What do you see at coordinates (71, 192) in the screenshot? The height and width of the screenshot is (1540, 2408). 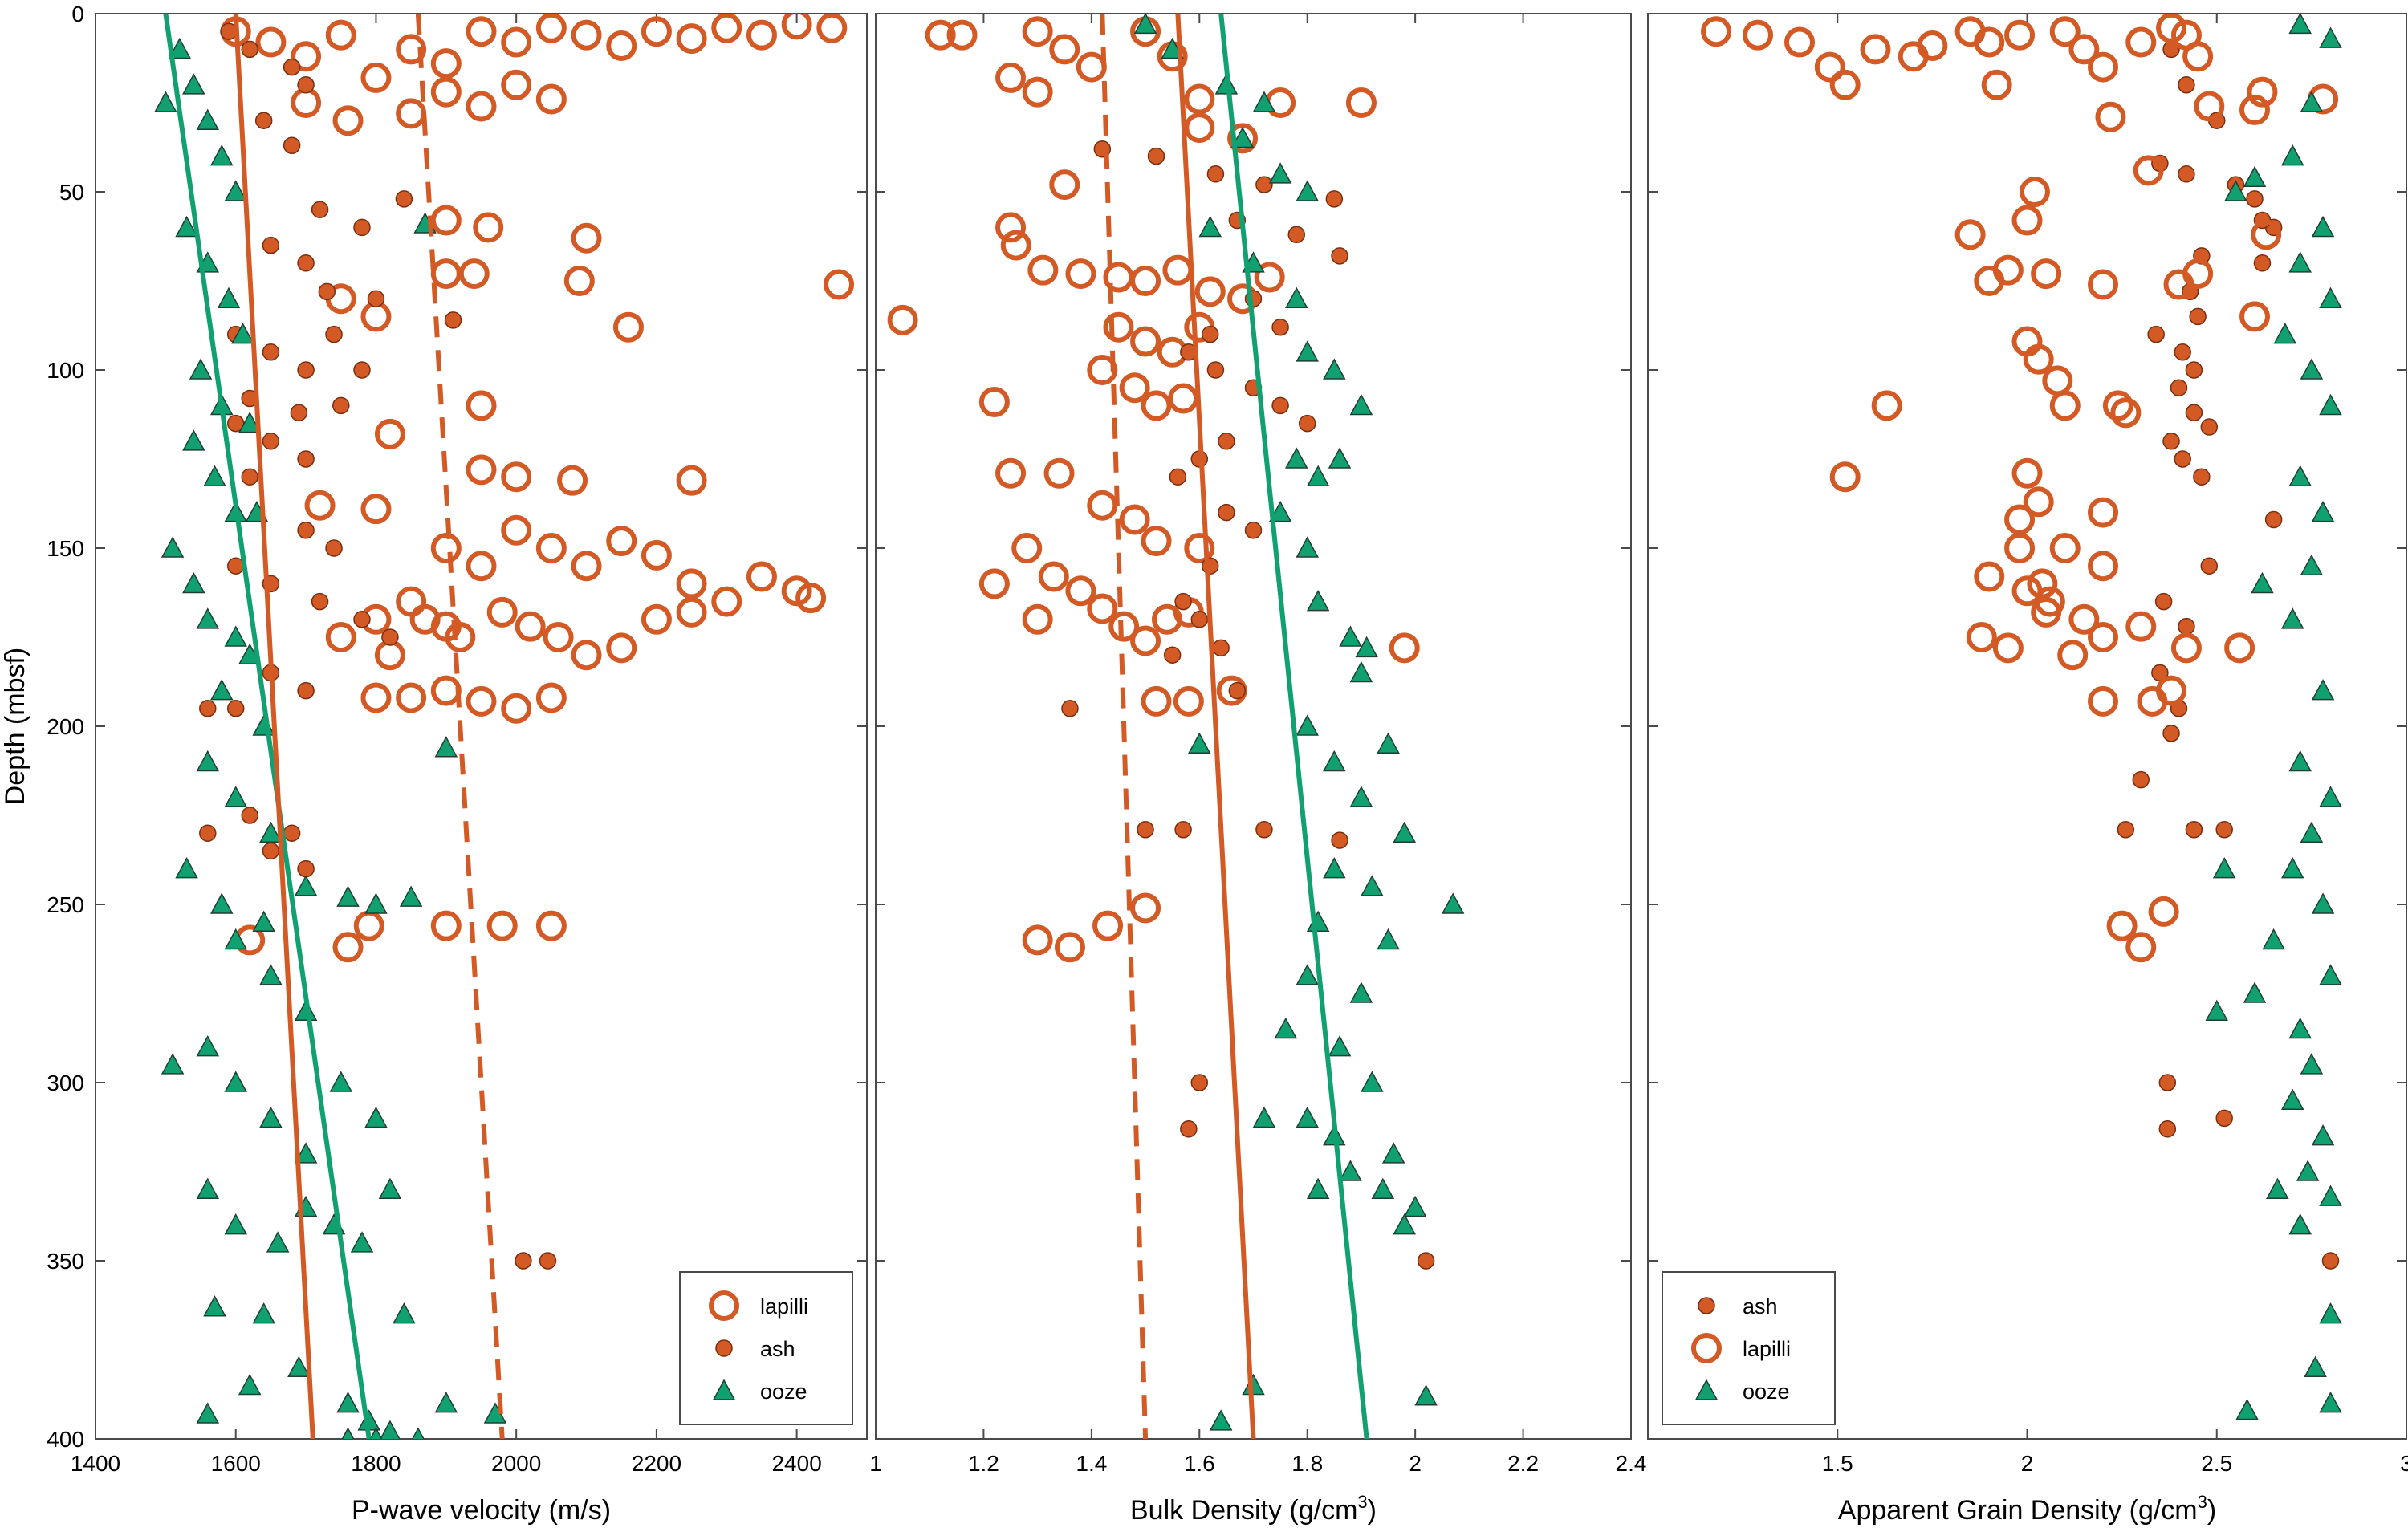 I see `y-tick-label: 50` at bounding box center [71, 192].